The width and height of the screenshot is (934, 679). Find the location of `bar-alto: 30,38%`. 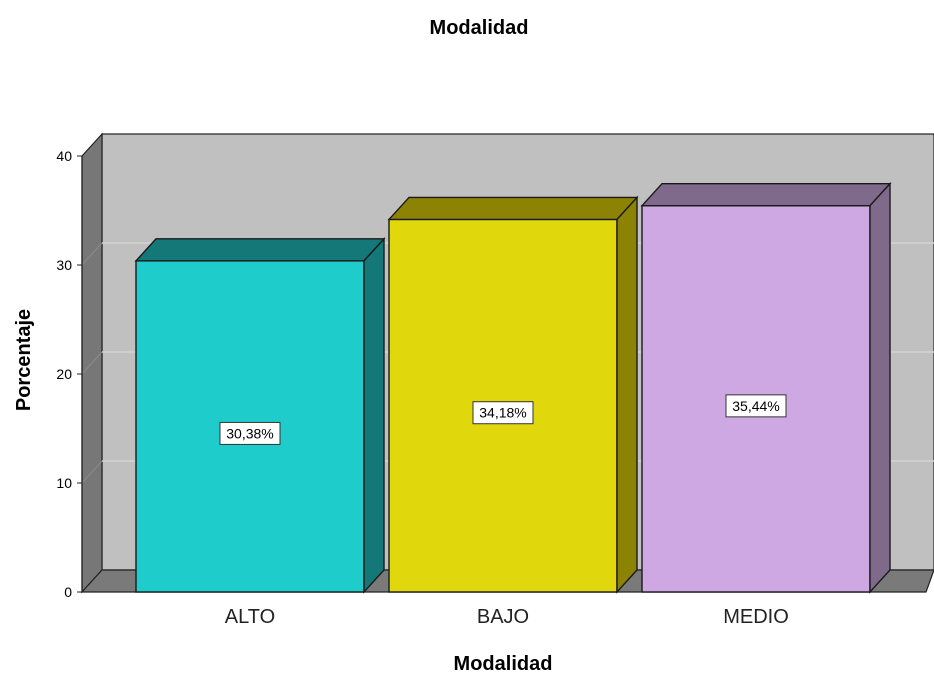

bar-alto: 30,38% is located at coordinates (260, 415).